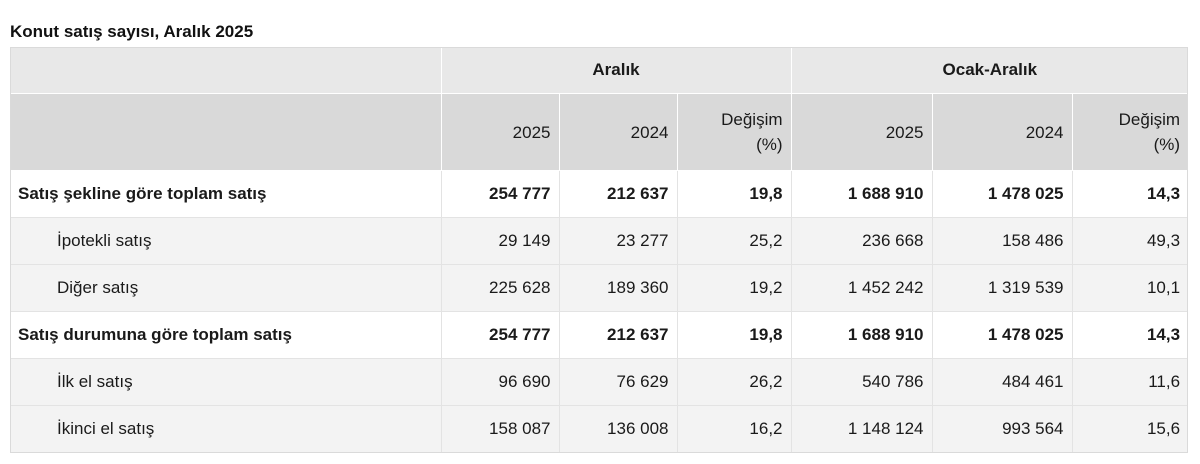 The image size is (1200, 464). Describe the element at coordinates (1130, 382) in the screenshot. I see `value-ocak-aralik-change: 11,6` at that location.